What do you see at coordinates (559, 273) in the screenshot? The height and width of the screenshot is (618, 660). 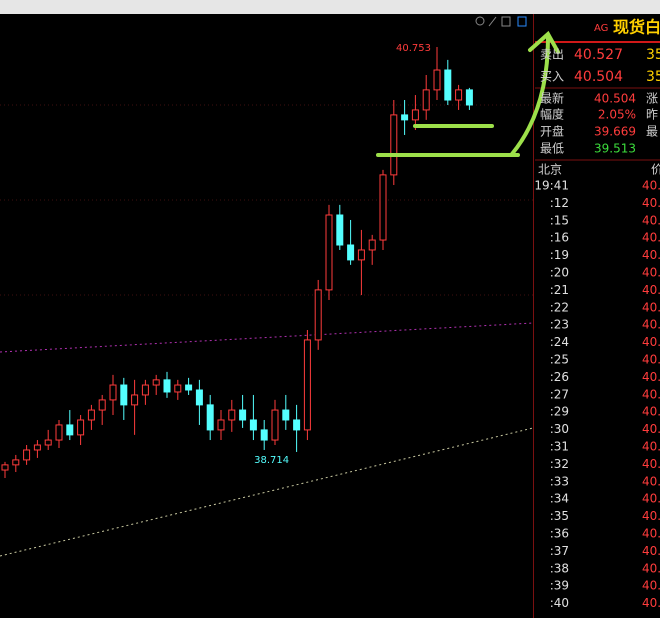 I see `tick-time: :20` at bounding box center [559, 273].